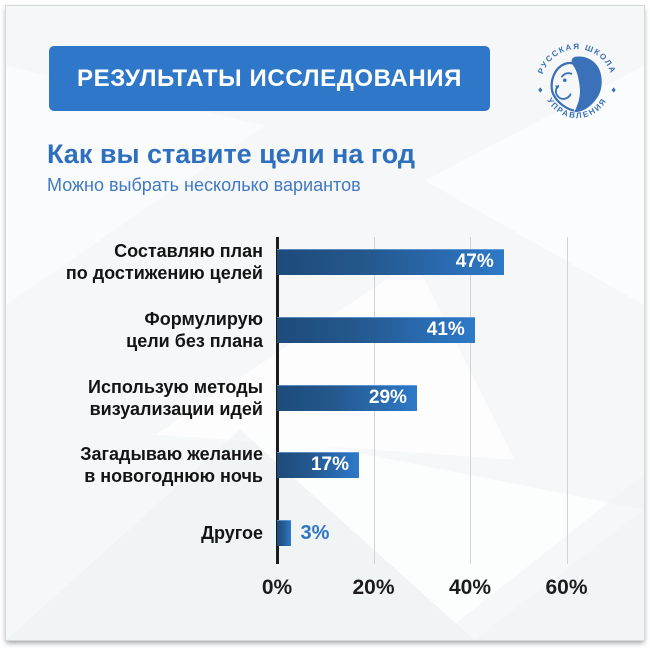  Describe the element at coordinates (347, 397) in the screenshot. I see `bar: 29%` at that location.